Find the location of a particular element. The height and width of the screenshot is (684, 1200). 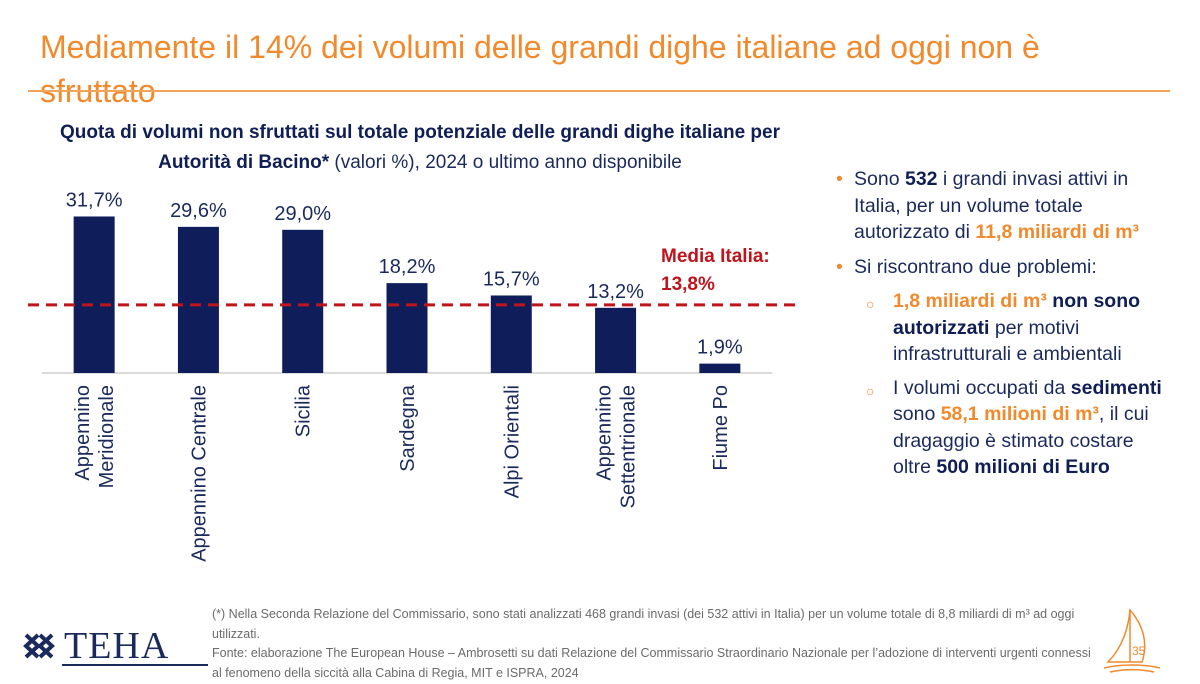

bullet-text: per motivi infrastrutturali e ambientali is located at coordinates (1007, 341).